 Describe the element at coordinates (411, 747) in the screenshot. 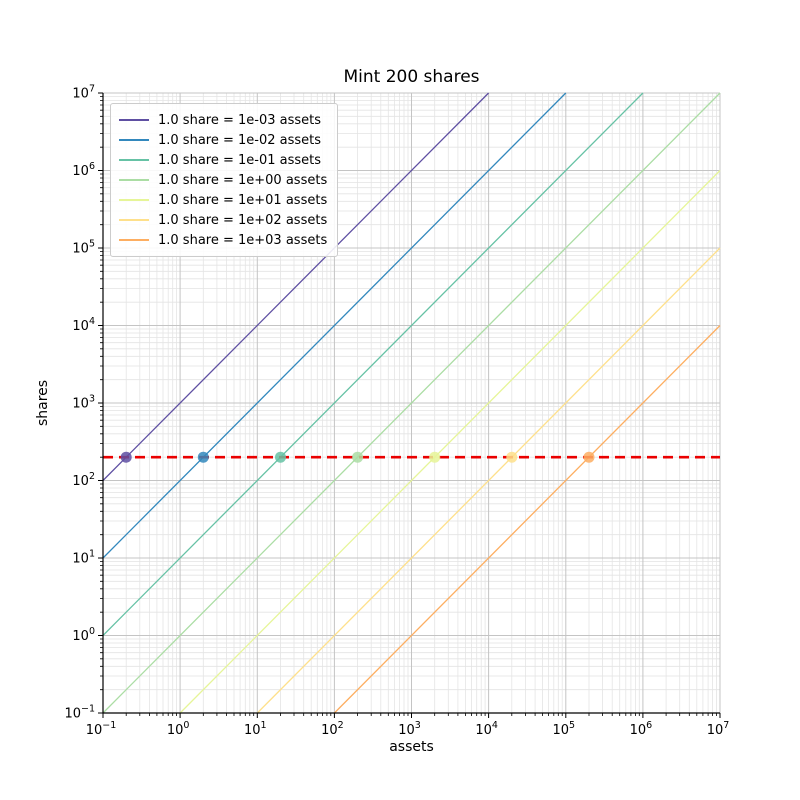

I see `x-axis-label: assets` at that location.